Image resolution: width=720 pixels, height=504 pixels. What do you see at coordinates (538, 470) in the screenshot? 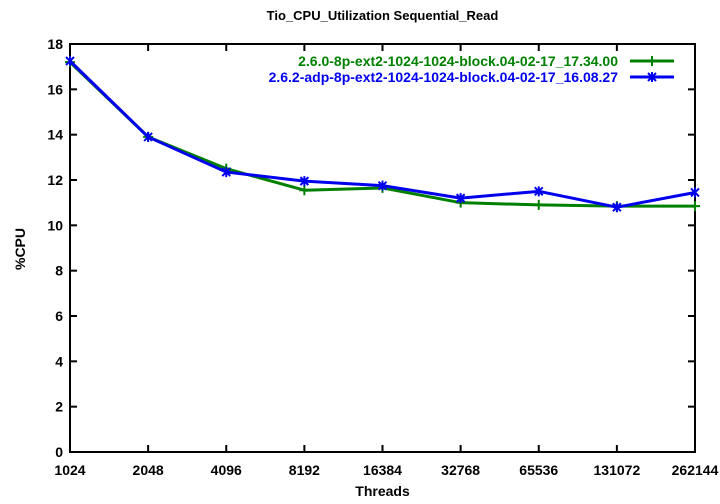
I see `x-tick-label: 65536` at bounding box center [538, 470].